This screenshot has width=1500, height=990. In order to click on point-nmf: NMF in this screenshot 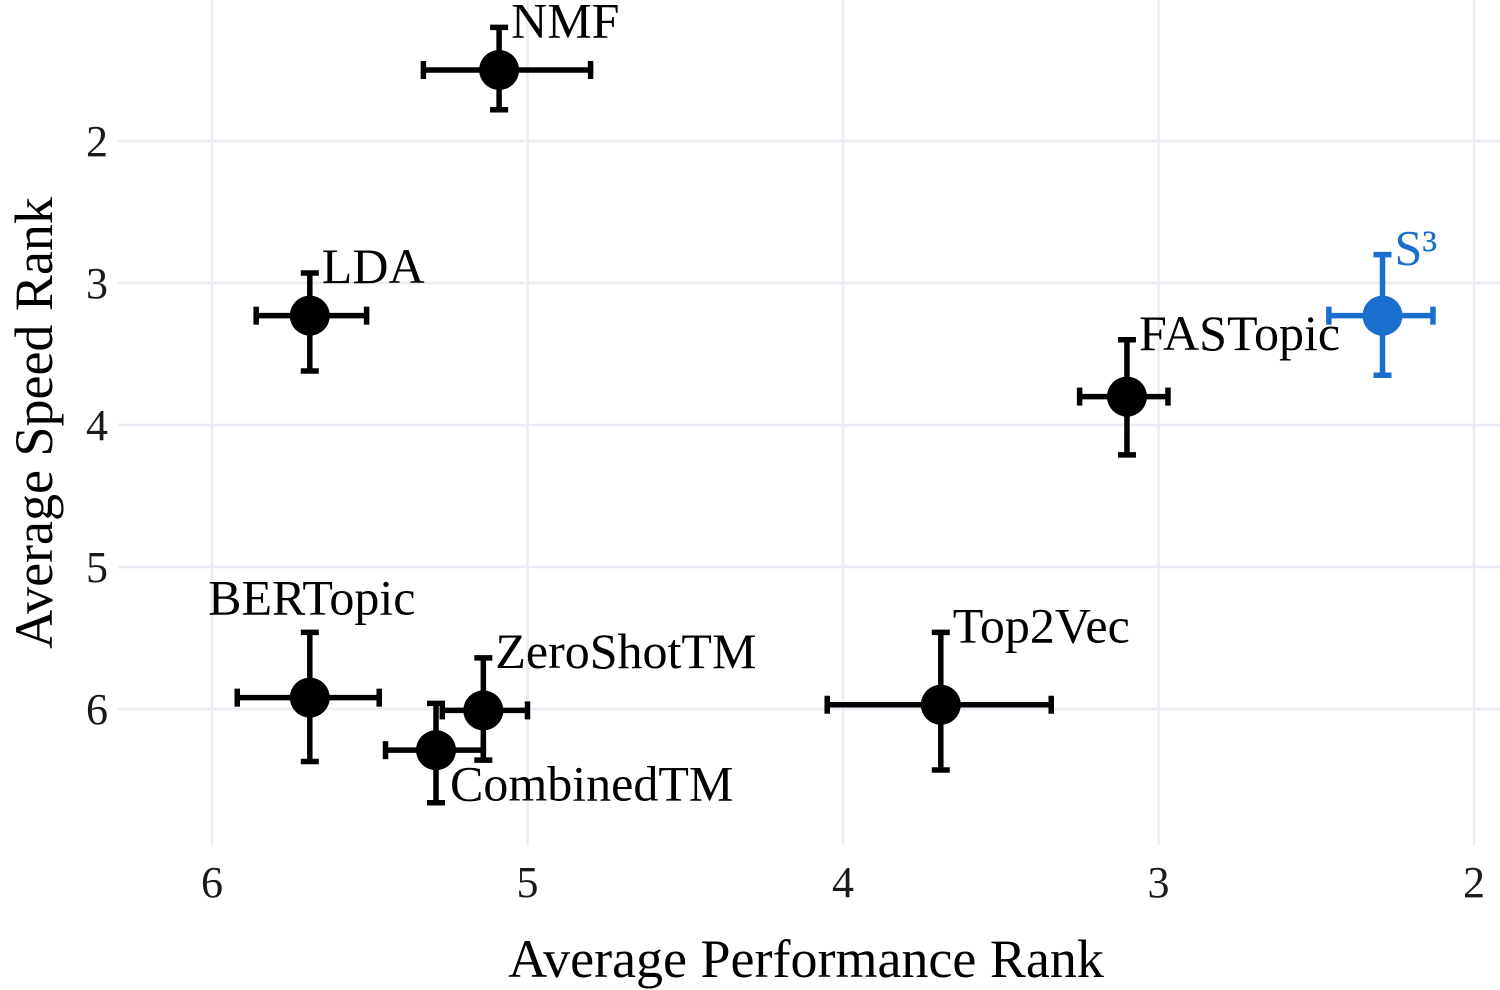, I will do `click(519, 56)`.